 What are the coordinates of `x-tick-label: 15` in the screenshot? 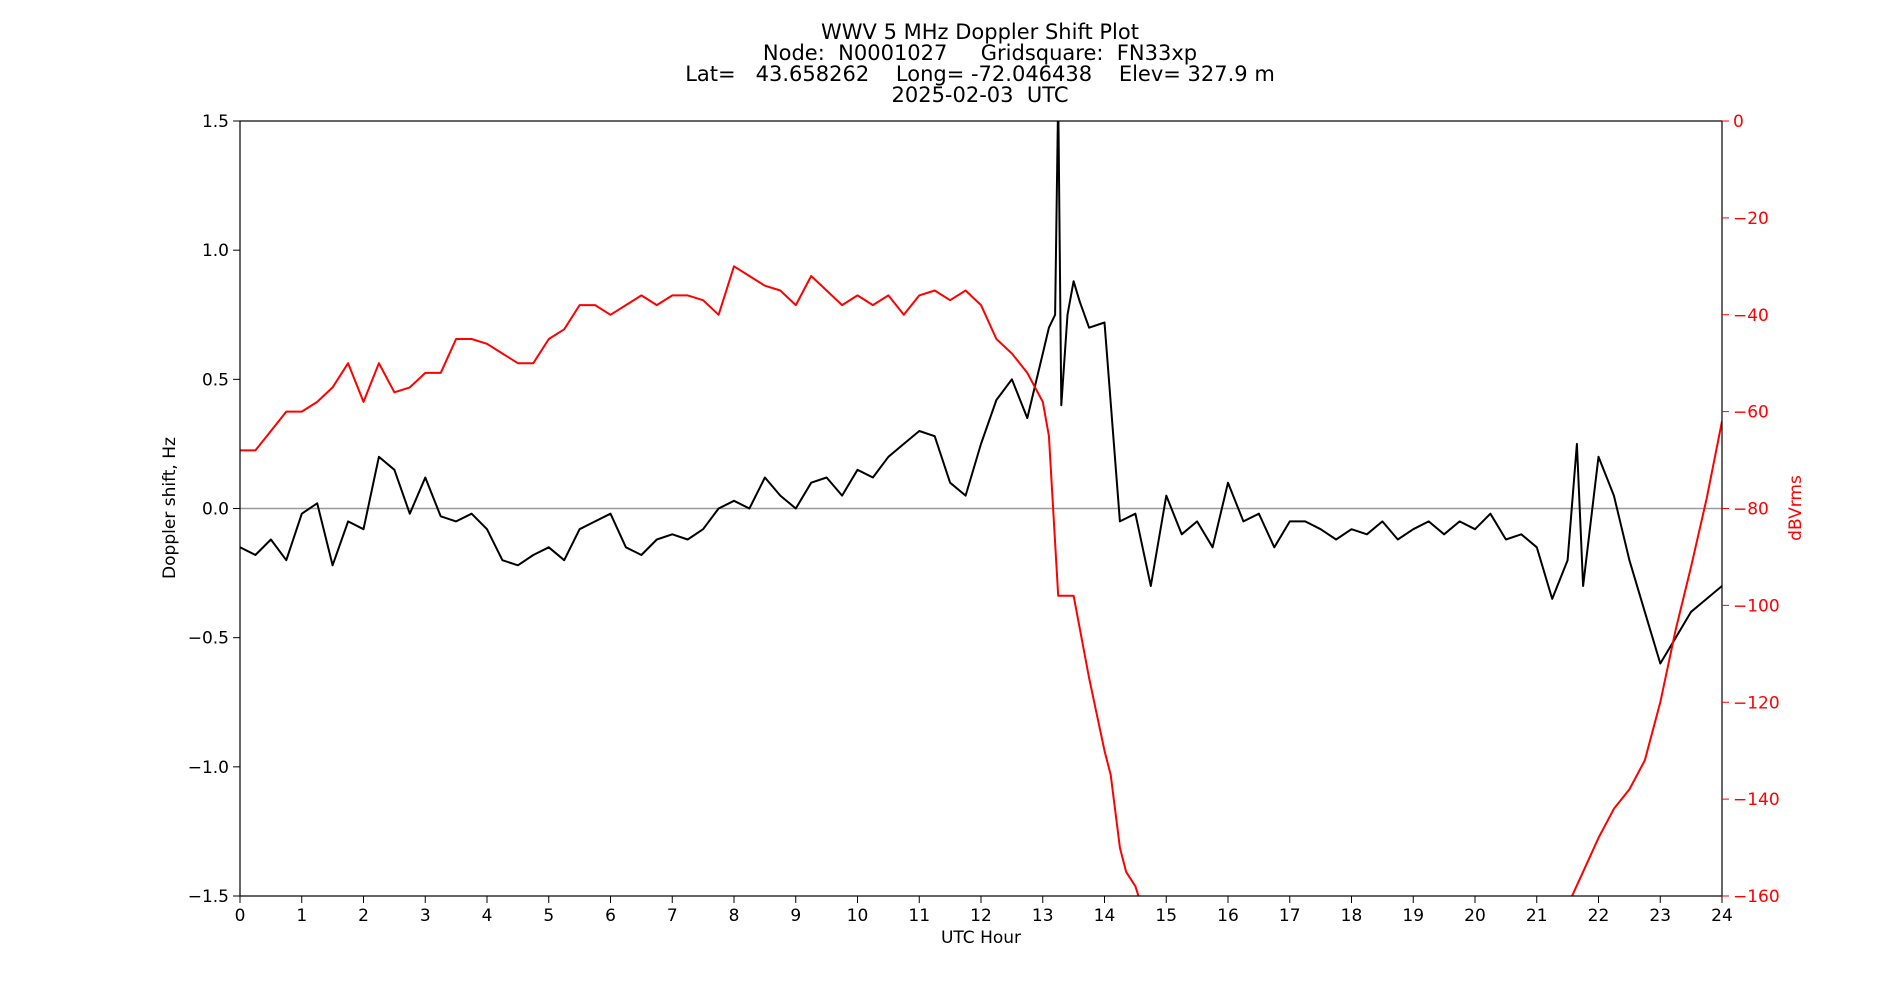 It's located at (1166, 916).